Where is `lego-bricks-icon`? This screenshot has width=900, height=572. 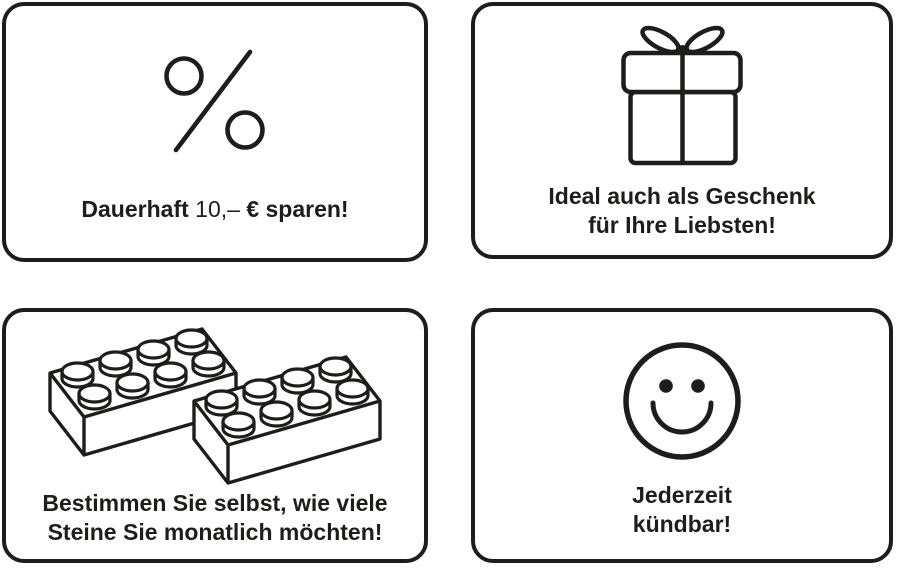
lego-bricks-icon is located at coordinates (215, 401).